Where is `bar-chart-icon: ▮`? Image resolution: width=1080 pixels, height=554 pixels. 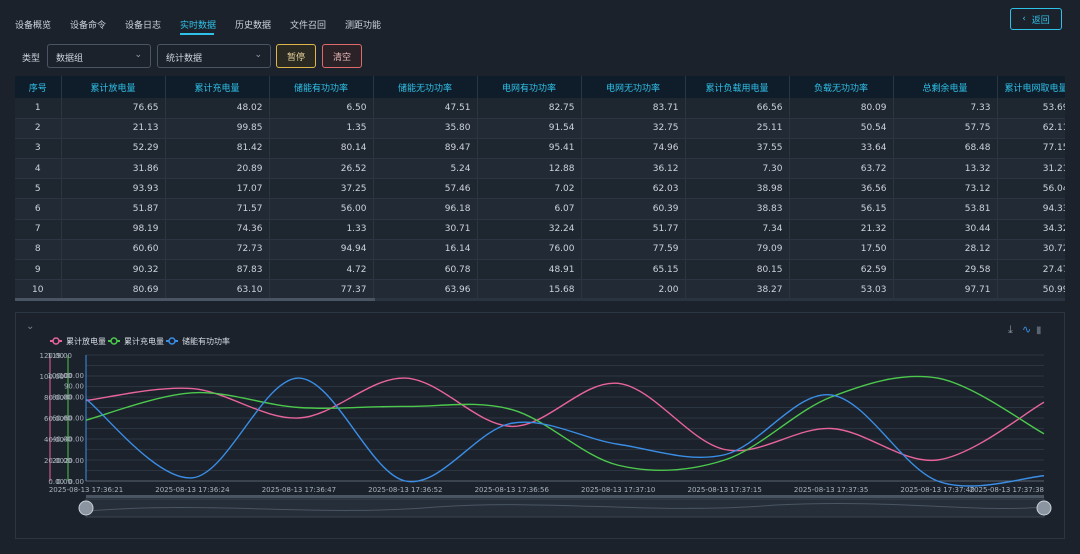 bar-chart-icon: ▮ is located at coordinates (1039, 330).